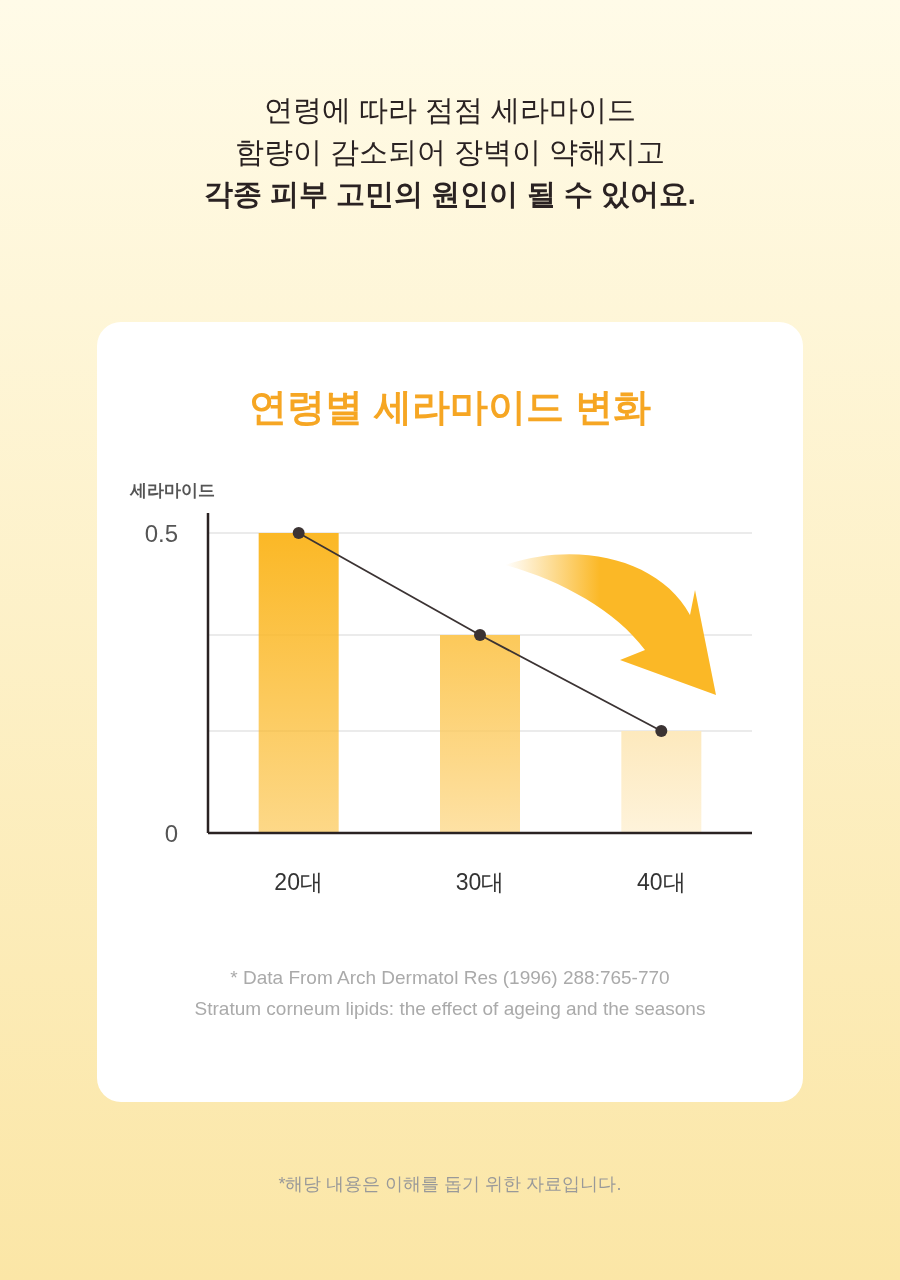 The image size is (900, 1280). I want to click on chart-title: 연령별 세라마이드 변화, so click(450, 407).